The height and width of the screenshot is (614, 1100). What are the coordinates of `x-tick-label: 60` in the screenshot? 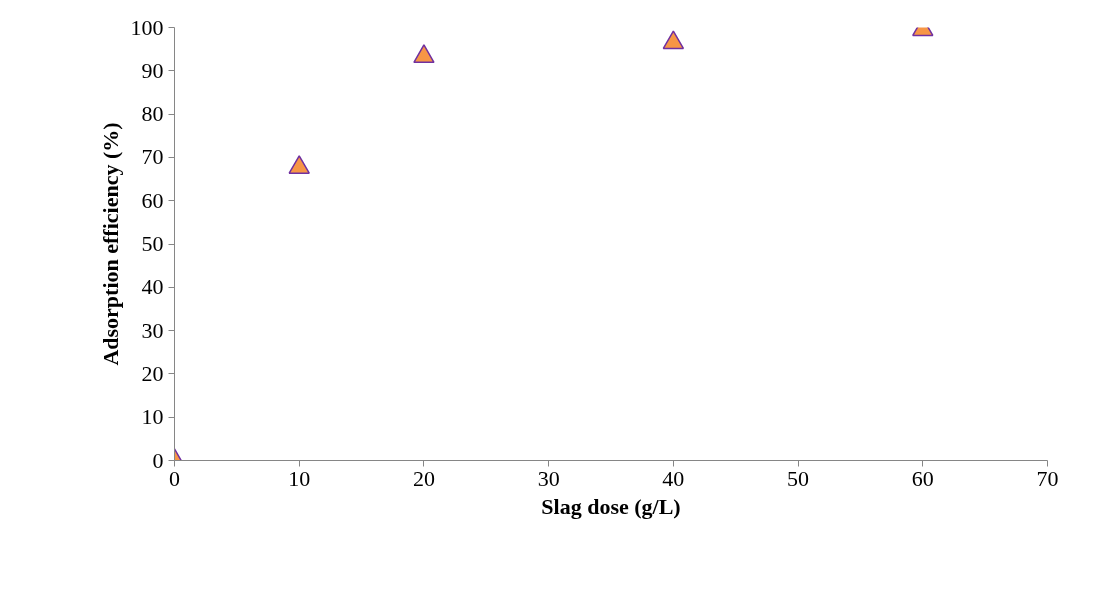 It's located at (922, 478).